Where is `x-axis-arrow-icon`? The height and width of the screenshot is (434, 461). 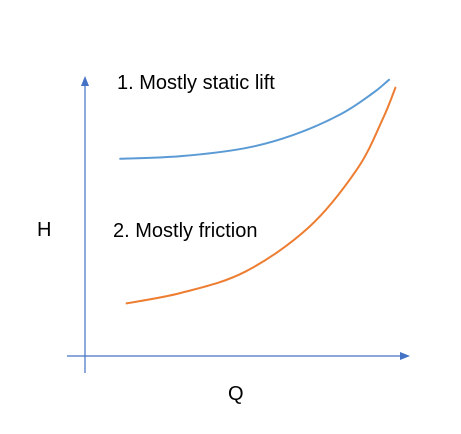 x-axis-arrow-icon is located at coordinates (405, 356).